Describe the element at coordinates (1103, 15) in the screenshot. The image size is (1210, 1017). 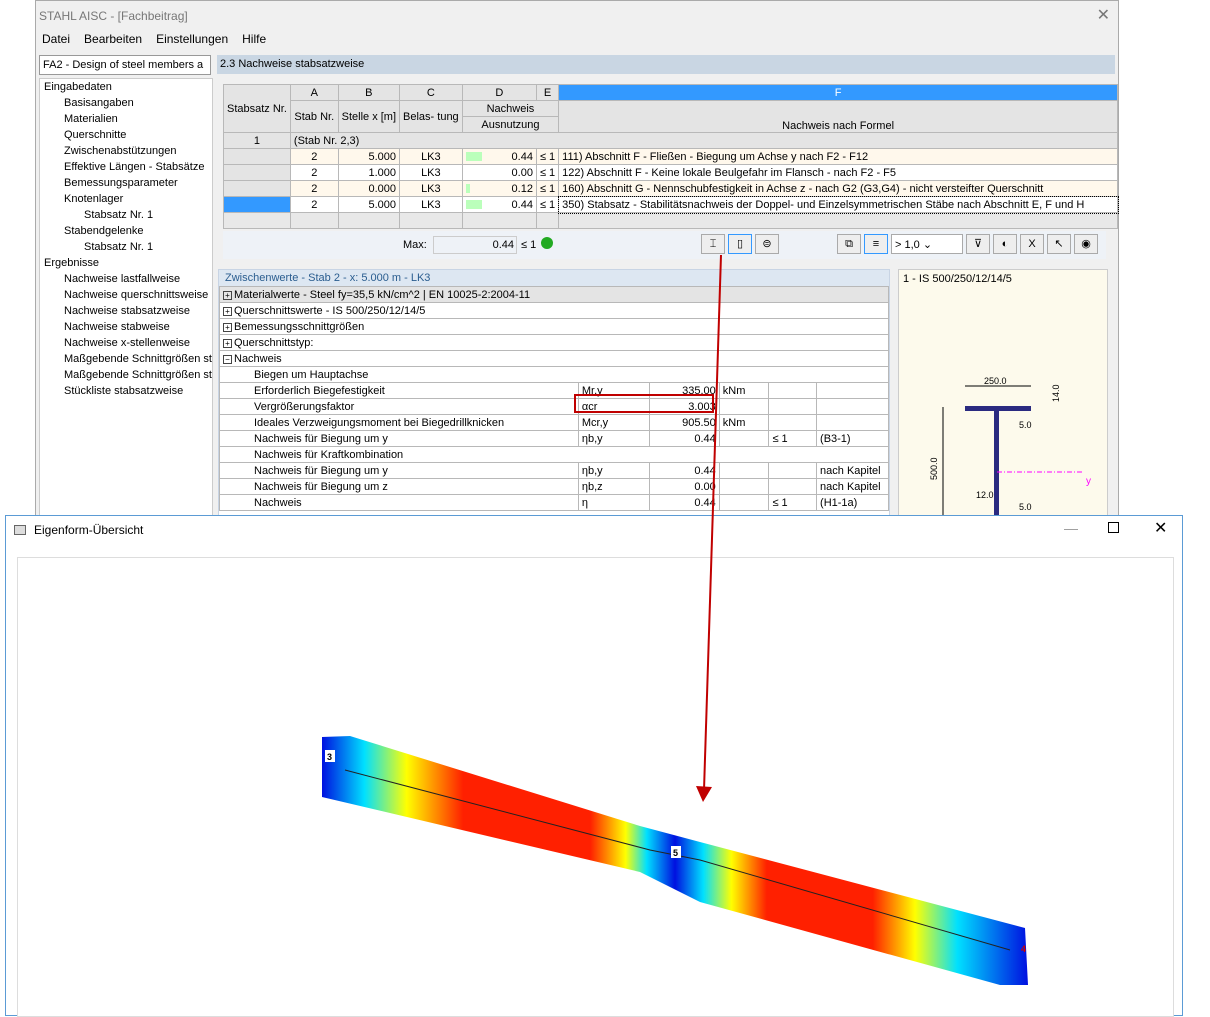
I see `close-icon: ✕` at that location.